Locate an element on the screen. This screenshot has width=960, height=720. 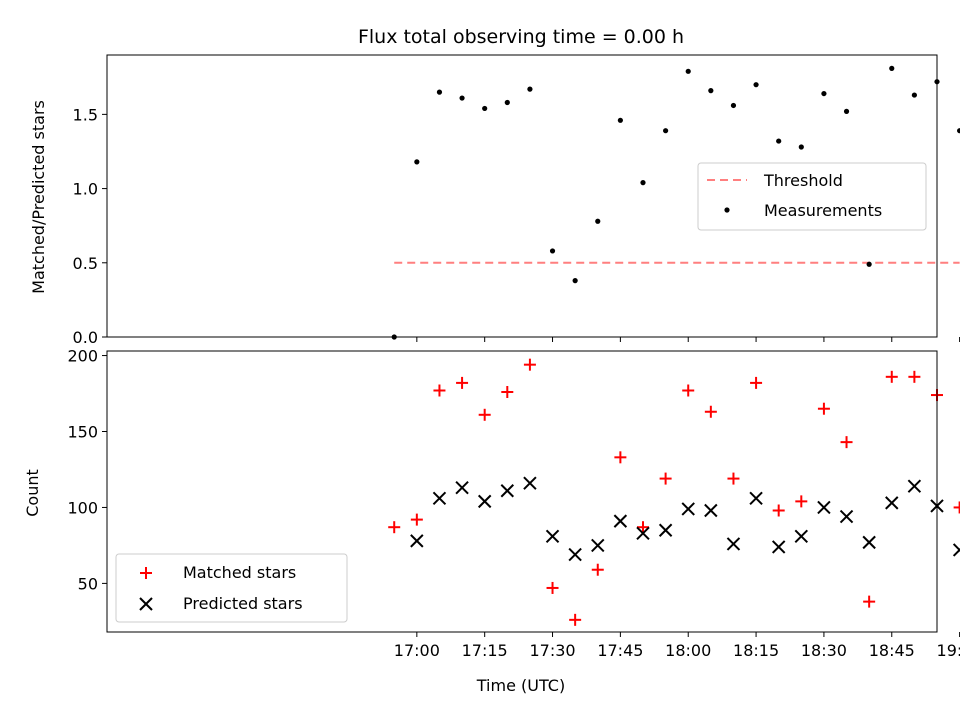
top-ytick-label: 0.5 is located at coordinates (85, 263).